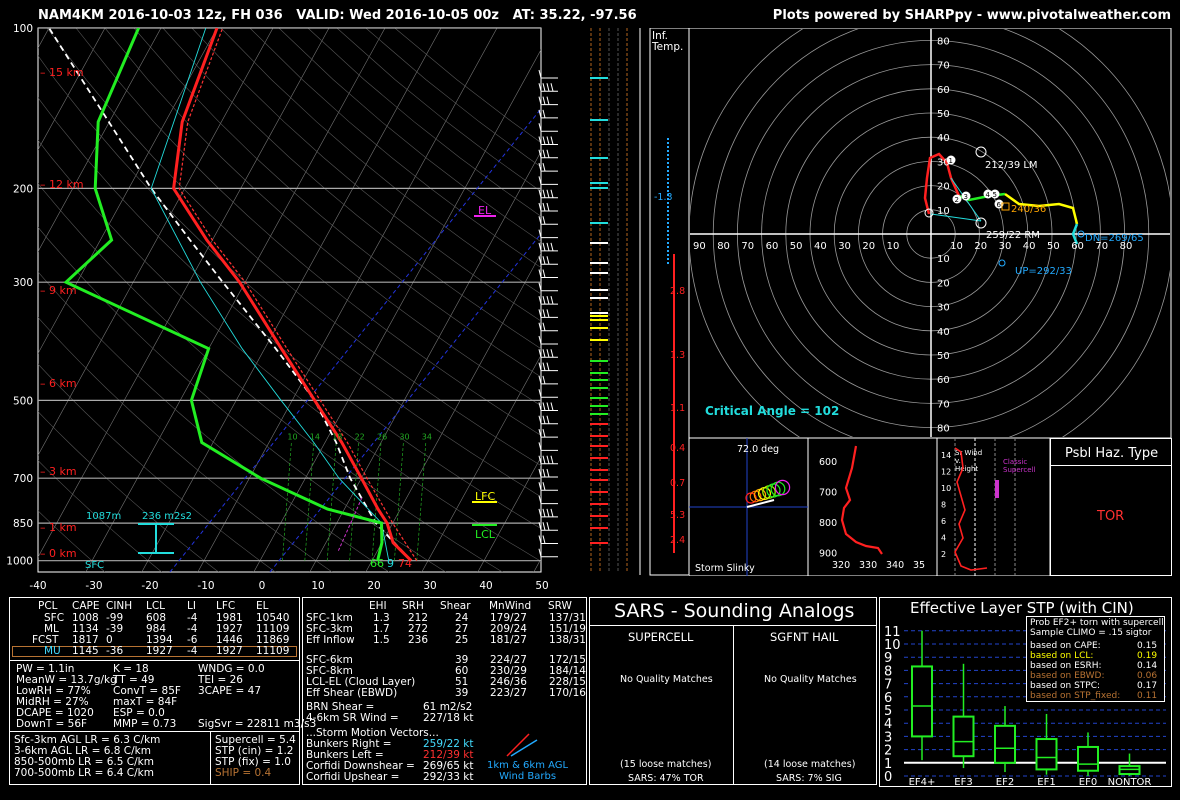 This screenshot has width=1180, height=800. I want to click on temperature-tick-label: -20, so click(149, 586).